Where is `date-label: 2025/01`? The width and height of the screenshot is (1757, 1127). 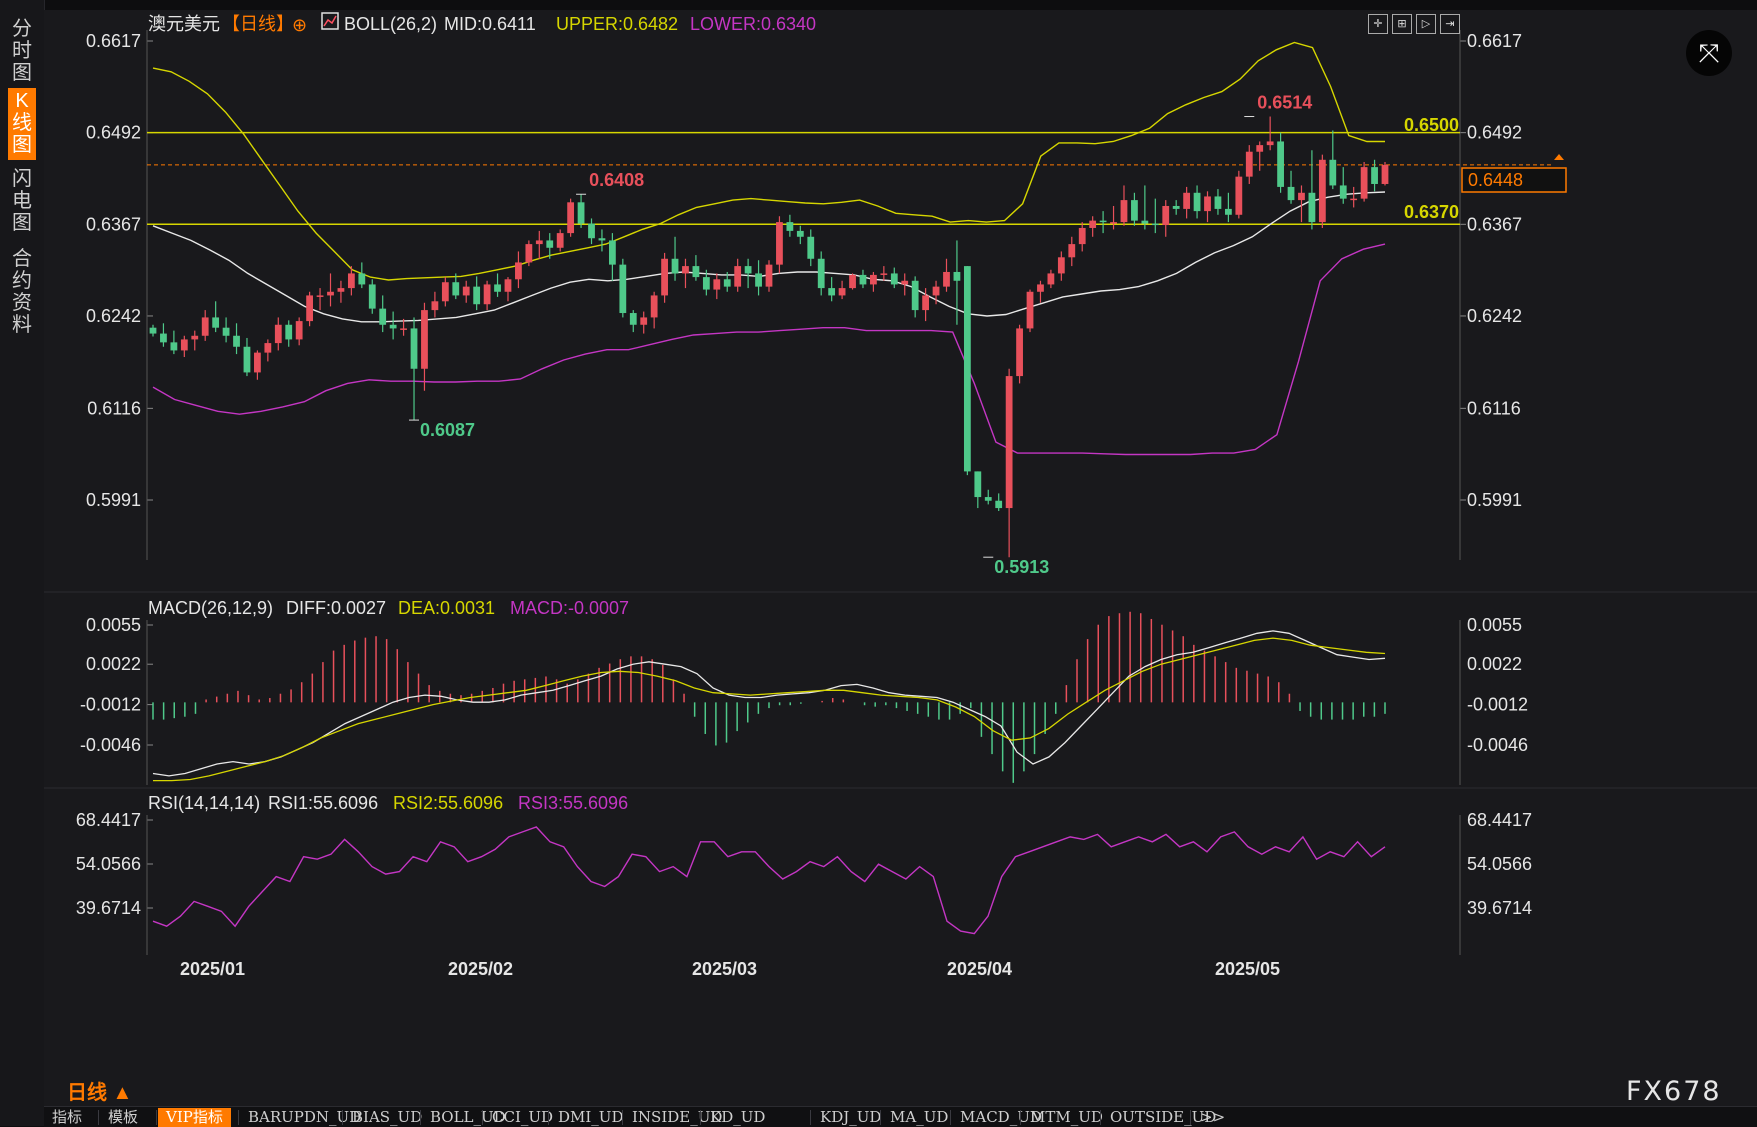 date-label: 2025/01 is located at coordinates (212, 969).